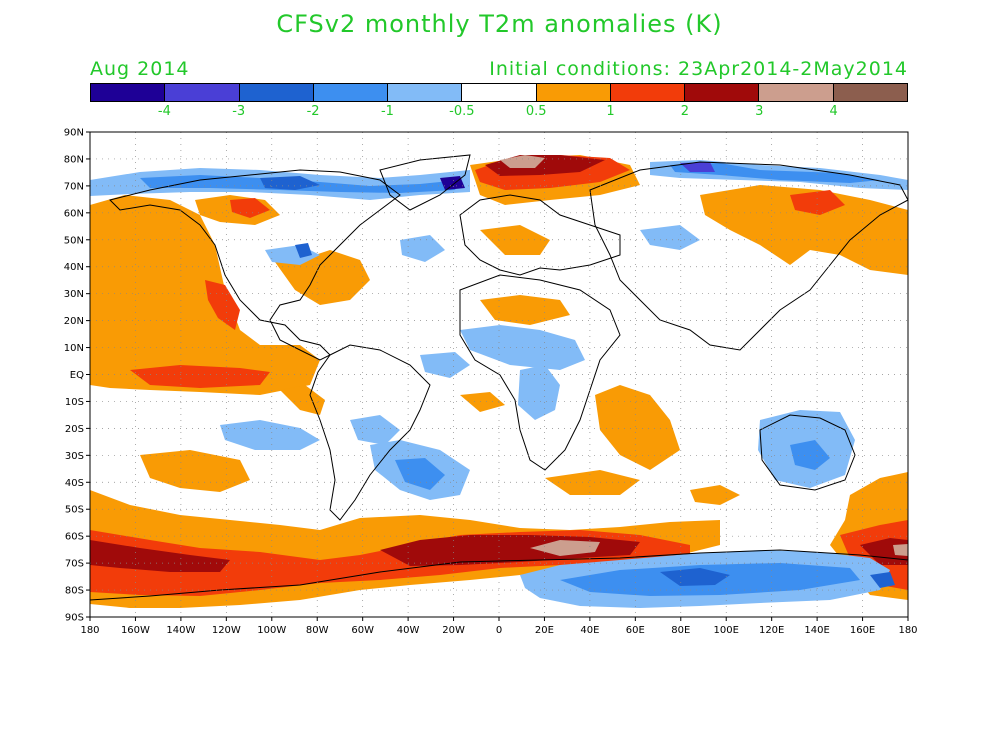 This screenshot has height=750, width=999. What do you see at coordinates (140, 69) in the screenshot?
I see `valid-month: Aug 2014` at bounding box center [140, 69].